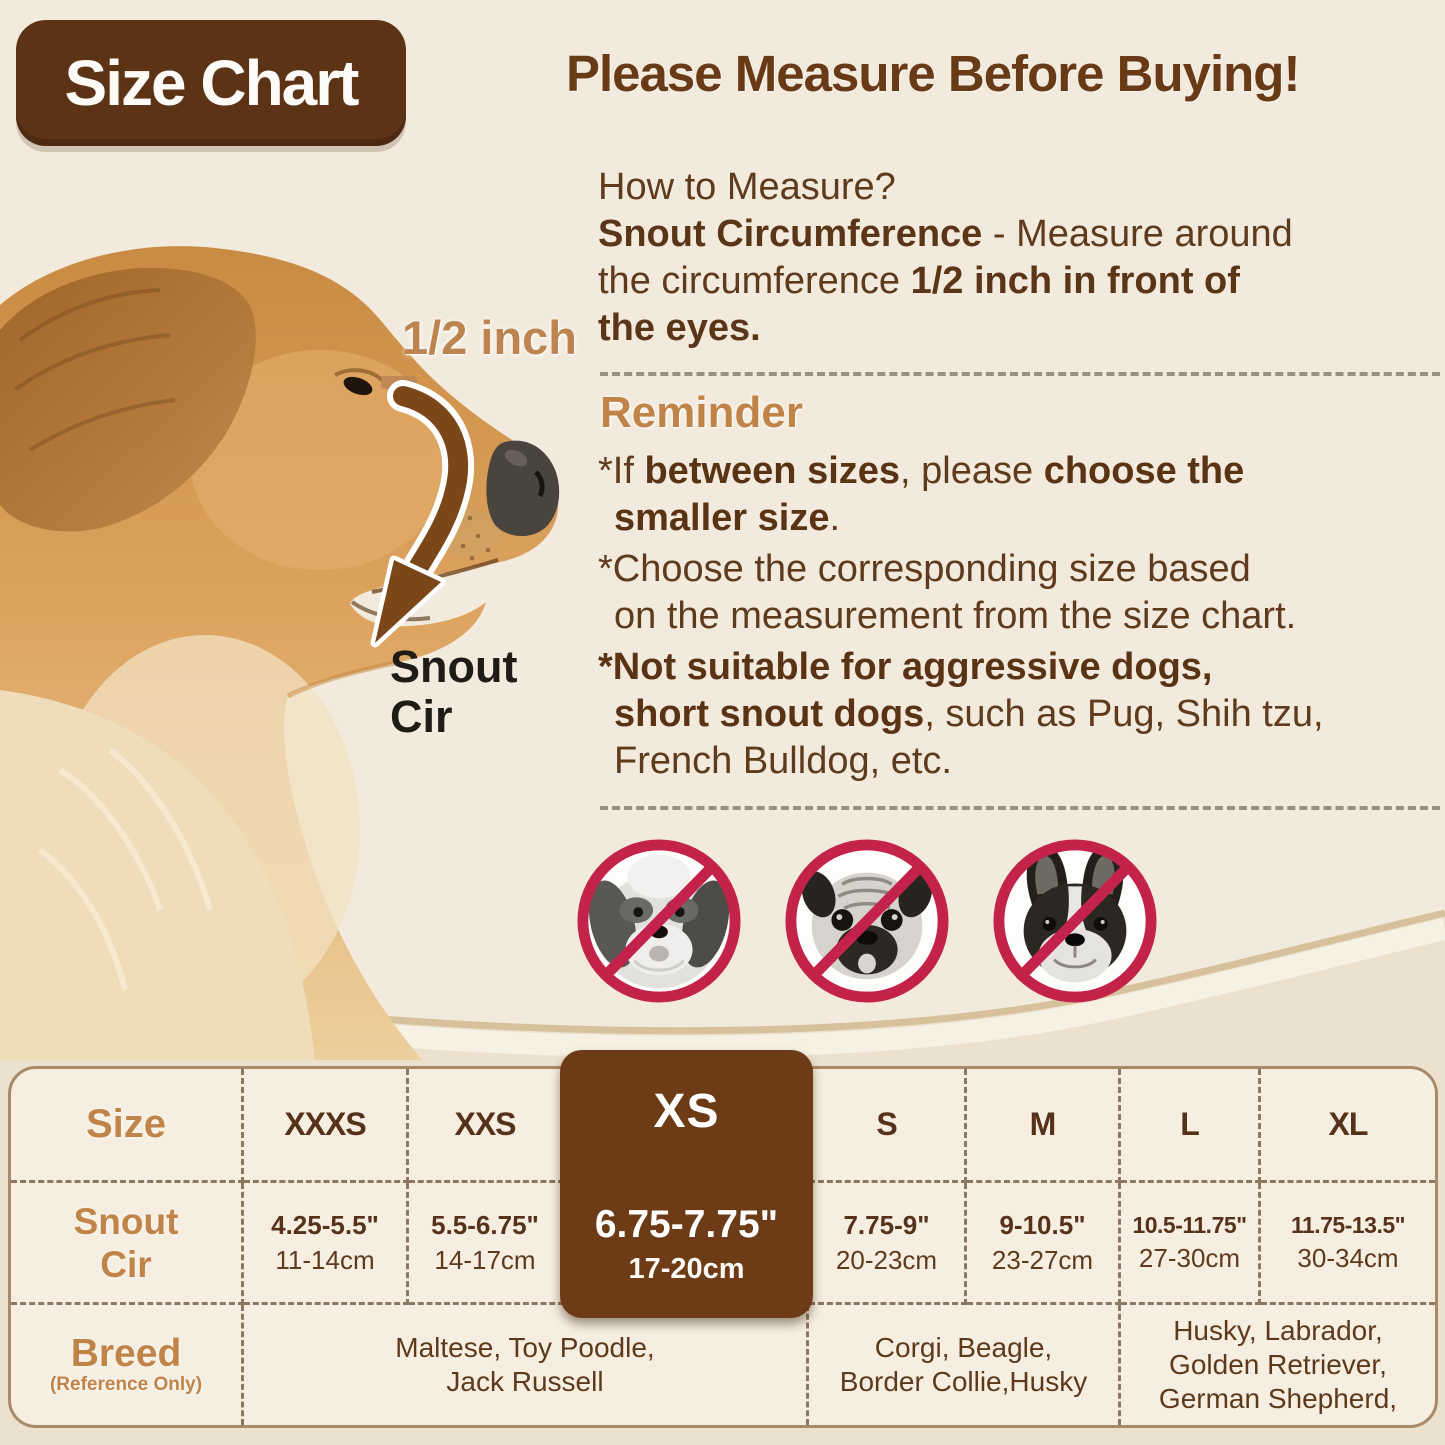  Describe the element at coordinates (1044, 1126) in the screenshot. I see `table-header-m: M` at that location.